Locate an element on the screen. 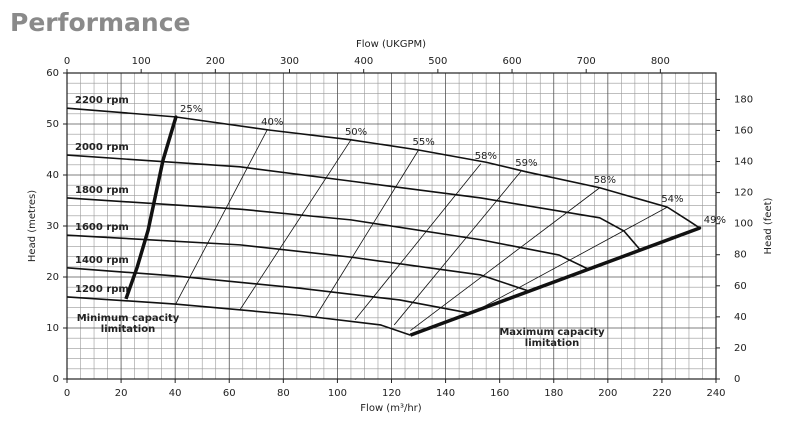  y2-tick-label: 140 is located at coordinates (743, 162).